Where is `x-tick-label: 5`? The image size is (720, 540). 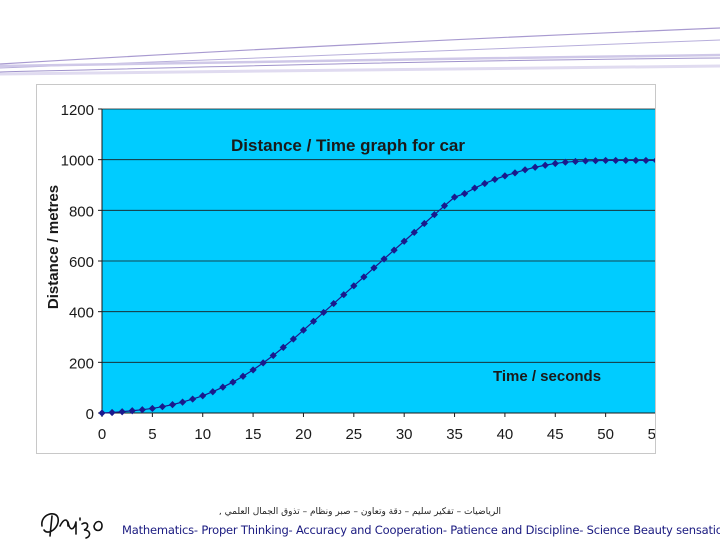 x-tick-label: 5 is located at coordinates (152, 434).